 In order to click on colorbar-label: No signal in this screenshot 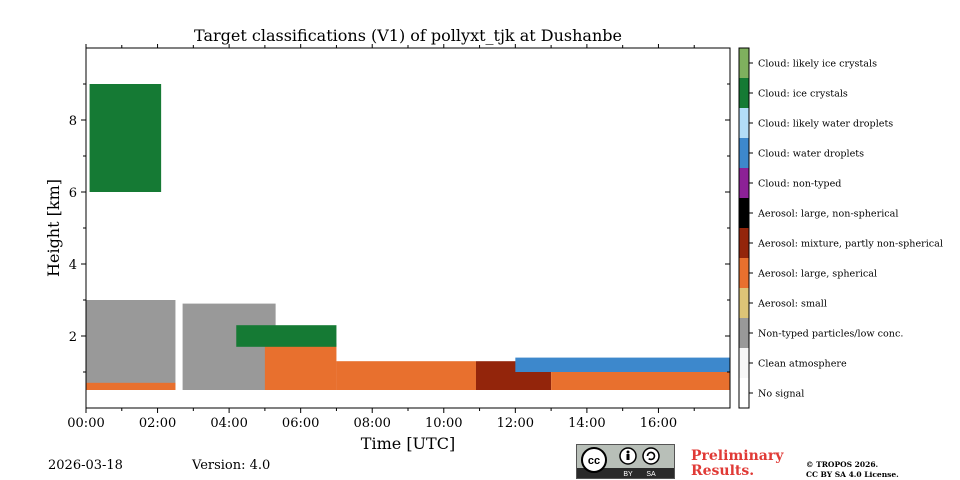, I will do `click(781, 394)`.